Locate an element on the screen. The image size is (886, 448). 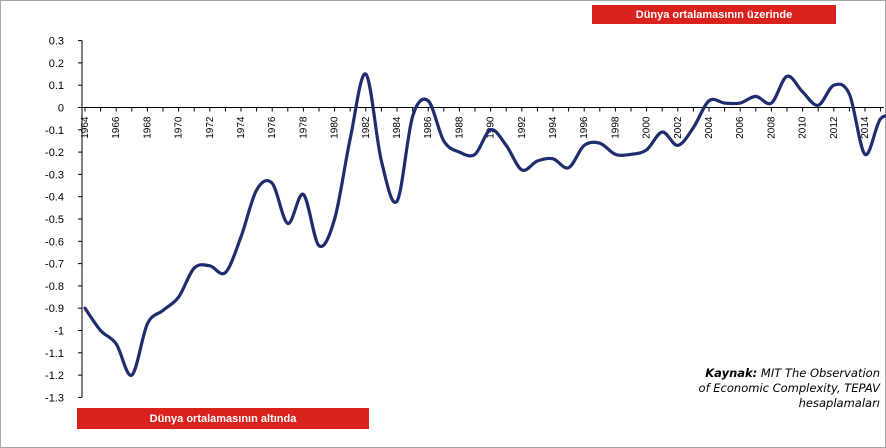
y-tick-label: -1.1 is located at coordinates (54, 354).